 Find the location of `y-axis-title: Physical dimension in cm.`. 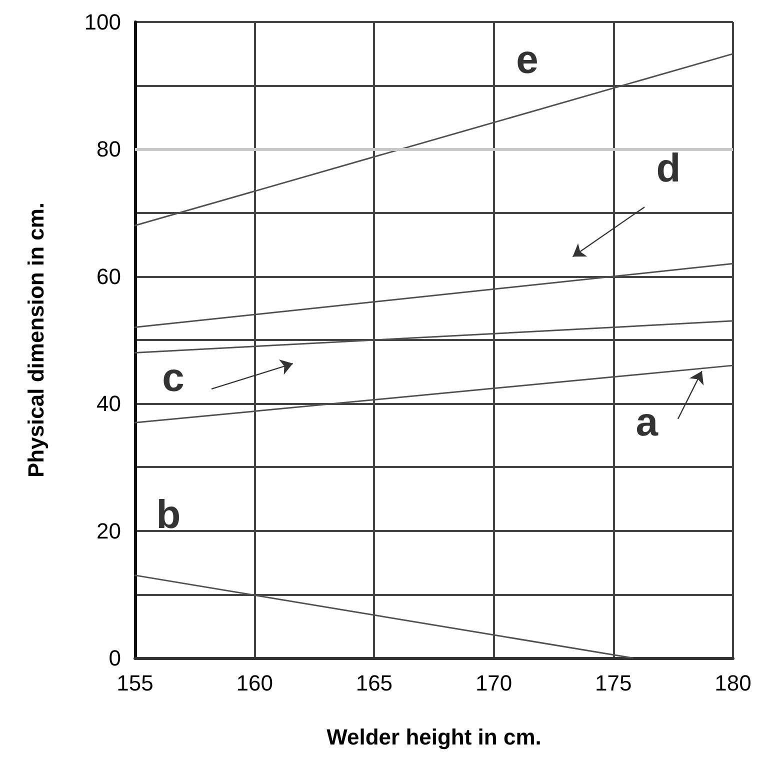

y-axis-title: Physical dimension in cm. is located at coordinates (36, 340).